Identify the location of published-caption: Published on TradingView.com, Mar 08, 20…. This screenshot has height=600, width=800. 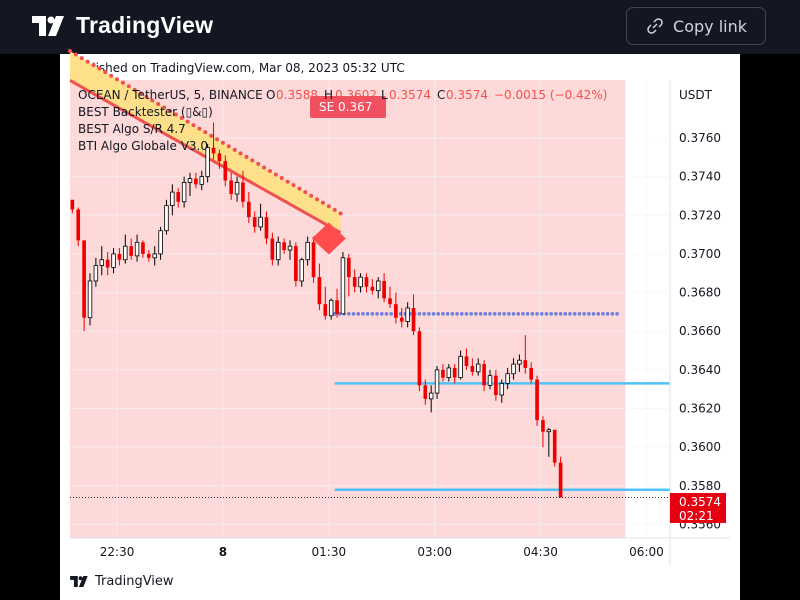
(237, 68).